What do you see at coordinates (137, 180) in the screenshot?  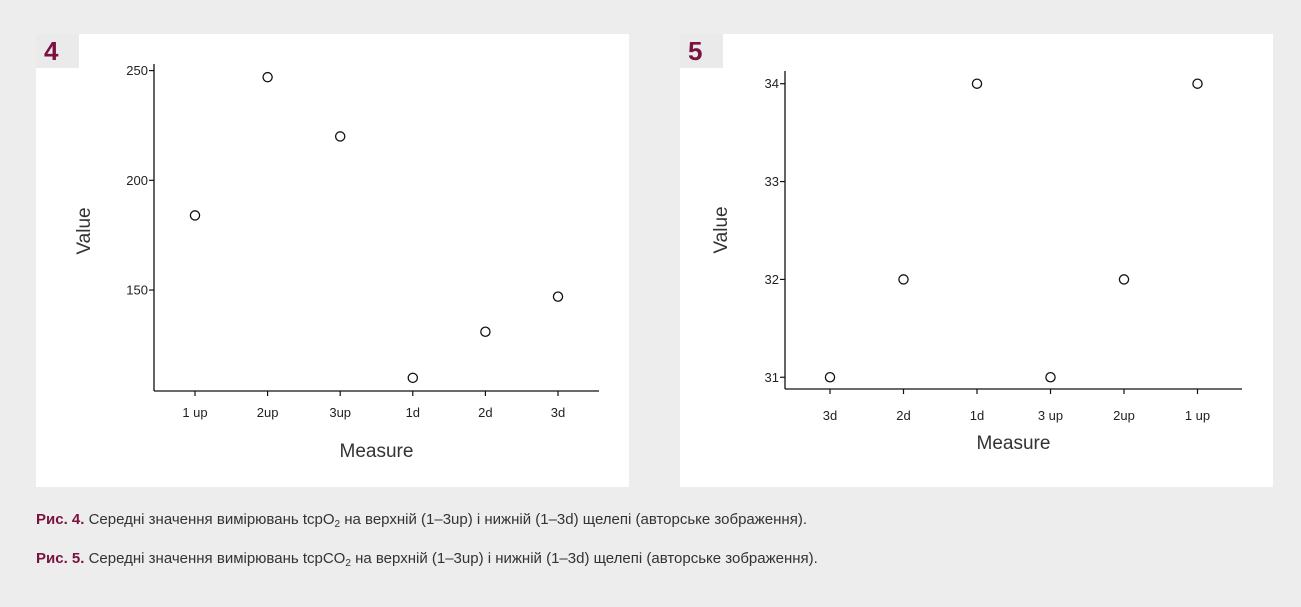 I see `y-tick-label: 200` at bounding box center [137, 180].